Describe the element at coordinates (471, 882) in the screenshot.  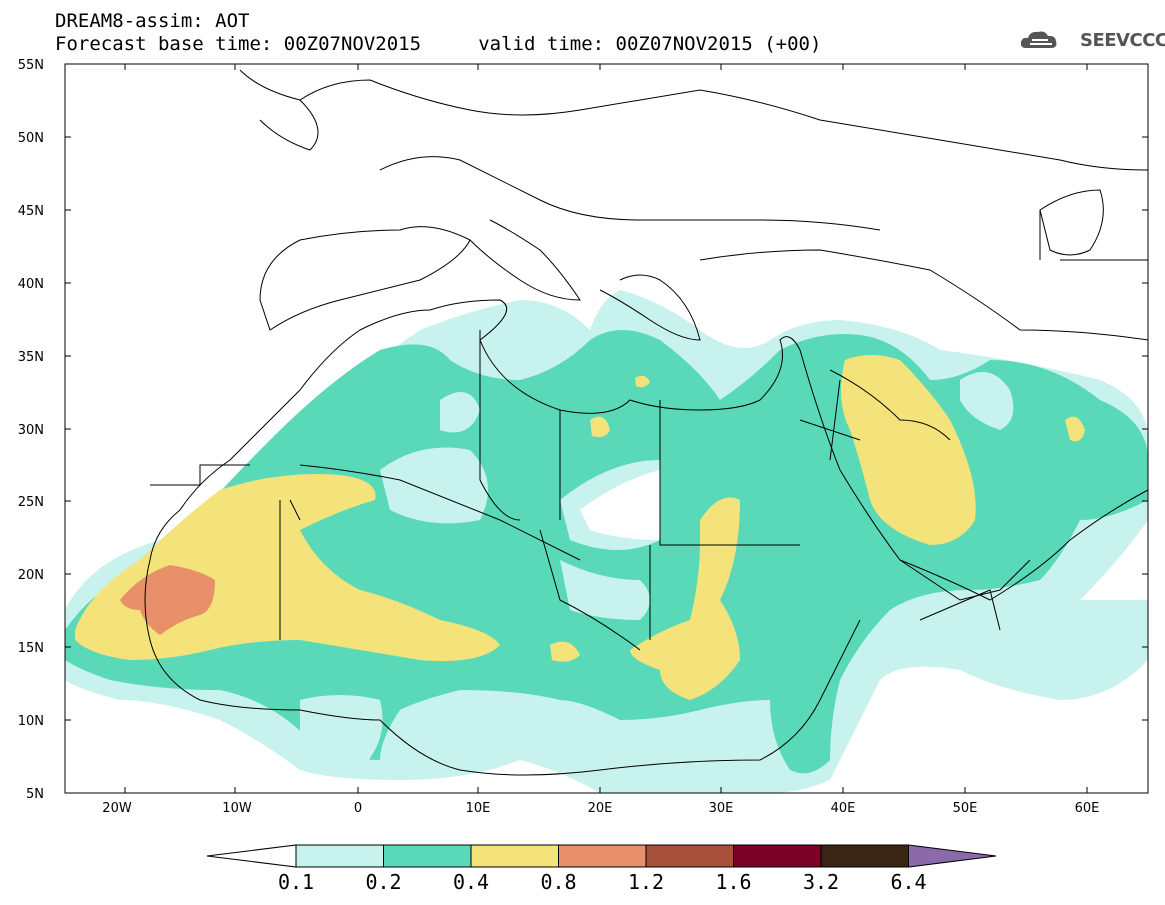
I see `colorbar-label: 0.4` at that location.